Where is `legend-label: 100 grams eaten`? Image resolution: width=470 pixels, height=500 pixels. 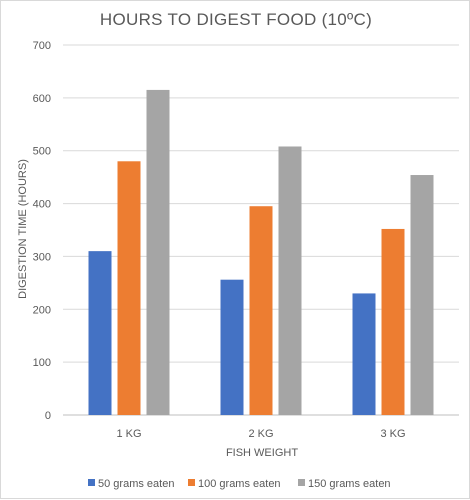 legend-label: 100 grams eaten is located at coordinates (239, 484).